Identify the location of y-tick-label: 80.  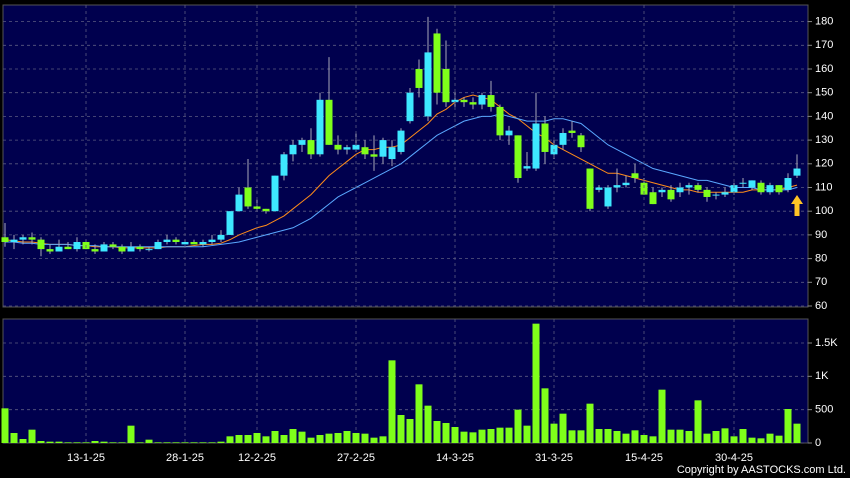
(821, 259).